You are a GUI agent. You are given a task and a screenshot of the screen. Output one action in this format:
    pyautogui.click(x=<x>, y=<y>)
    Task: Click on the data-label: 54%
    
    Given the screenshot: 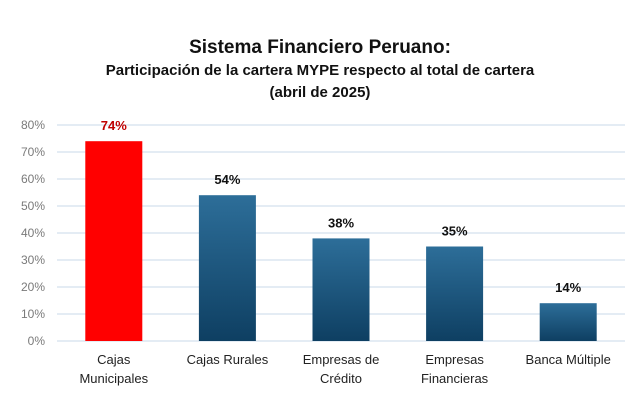 What is the action you would take?
    pyautogui.click(x=227, y=179)
    